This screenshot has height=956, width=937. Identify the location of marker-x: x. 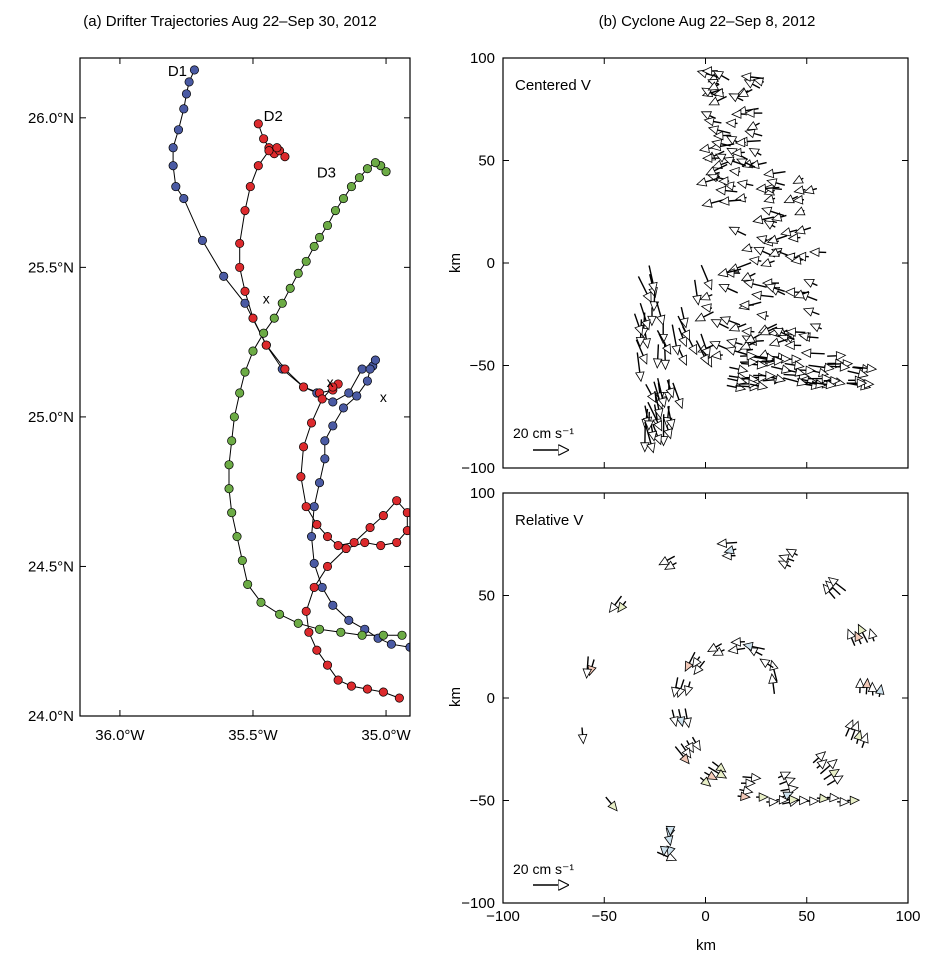
(330, 382).